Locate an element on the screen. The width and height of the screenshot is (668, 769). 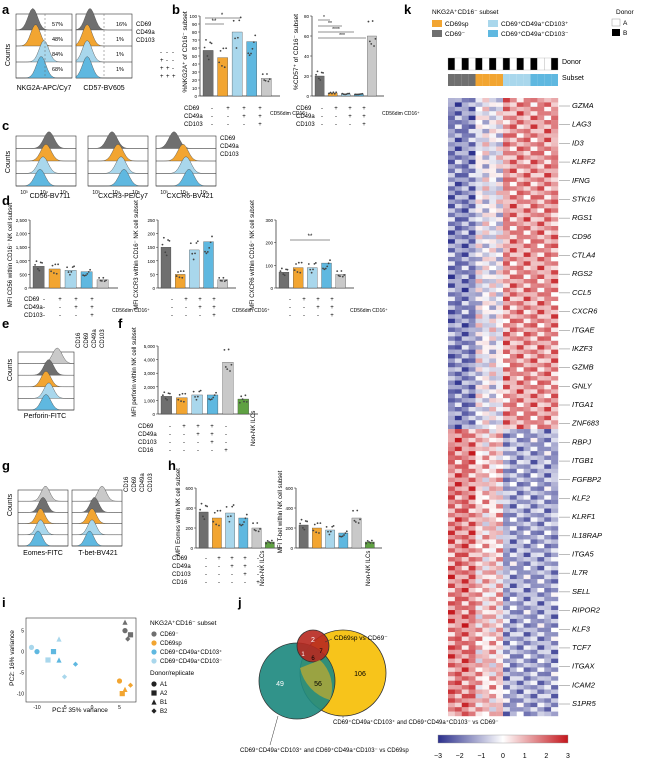
panel-h1-point is located at coordinates (245, 518).